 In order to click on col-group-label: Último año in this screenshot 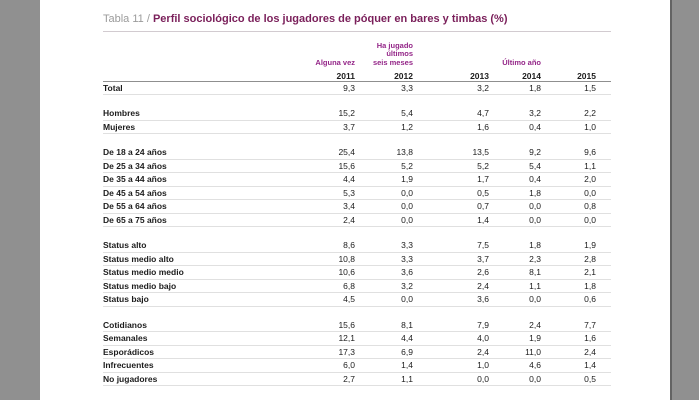, I will do `click(521, 62)`.